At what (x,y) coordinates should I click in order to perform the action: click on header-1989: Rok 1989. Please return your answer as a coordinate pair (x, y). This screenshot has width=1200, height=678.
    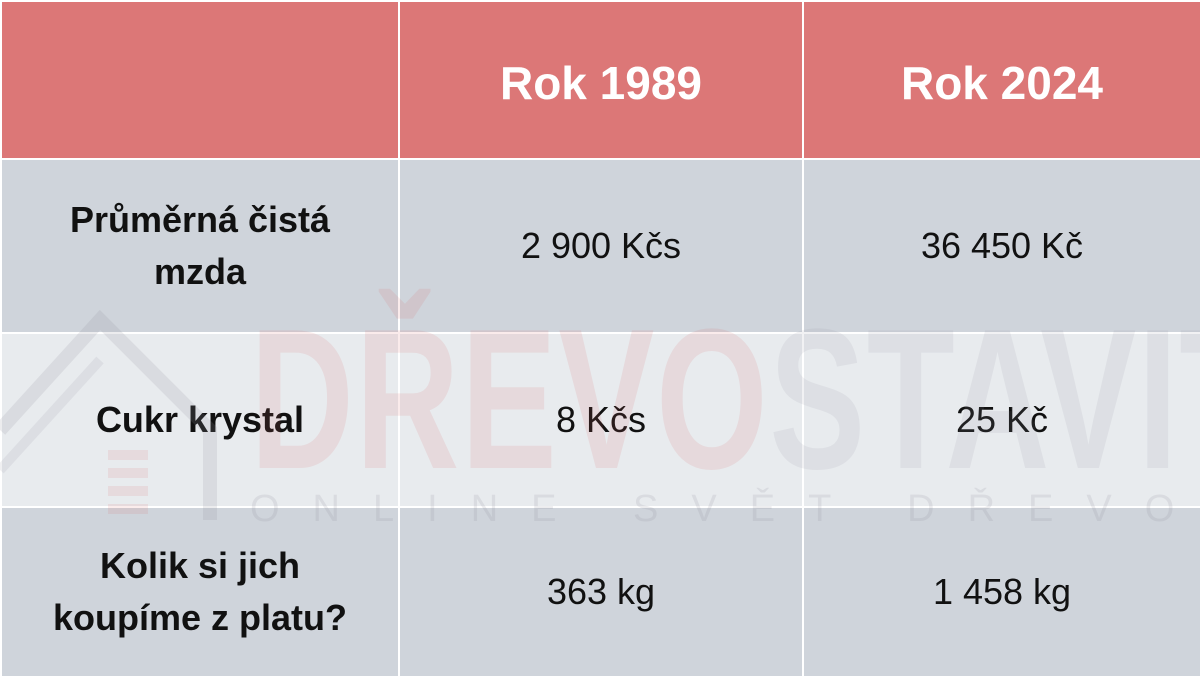
    Looking at the image, I should click on (601, 80).